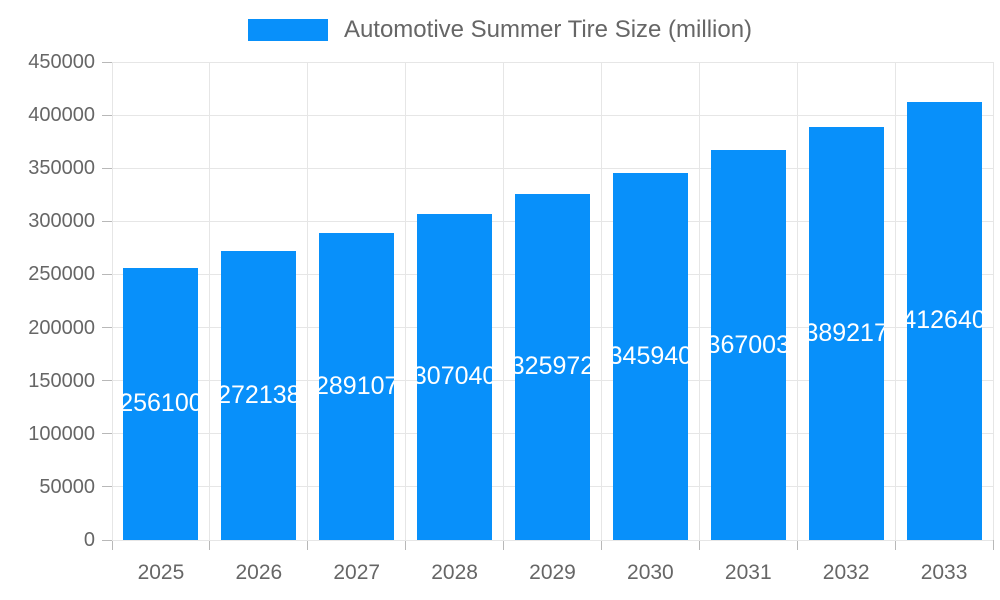 The image size is (1000, 600). Describe the element at coordinates (454, 572) in the screenshot. I see `x-axis-label: 2028` at that location.